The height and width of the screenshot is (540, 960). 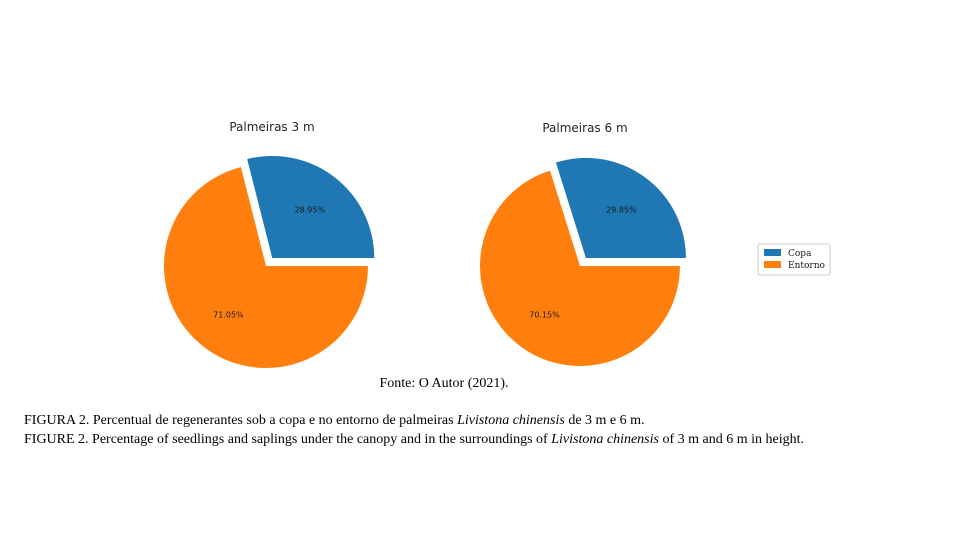 I want to click on slice-label-copa-3m: 28.95%, so click(x=310, y=210).